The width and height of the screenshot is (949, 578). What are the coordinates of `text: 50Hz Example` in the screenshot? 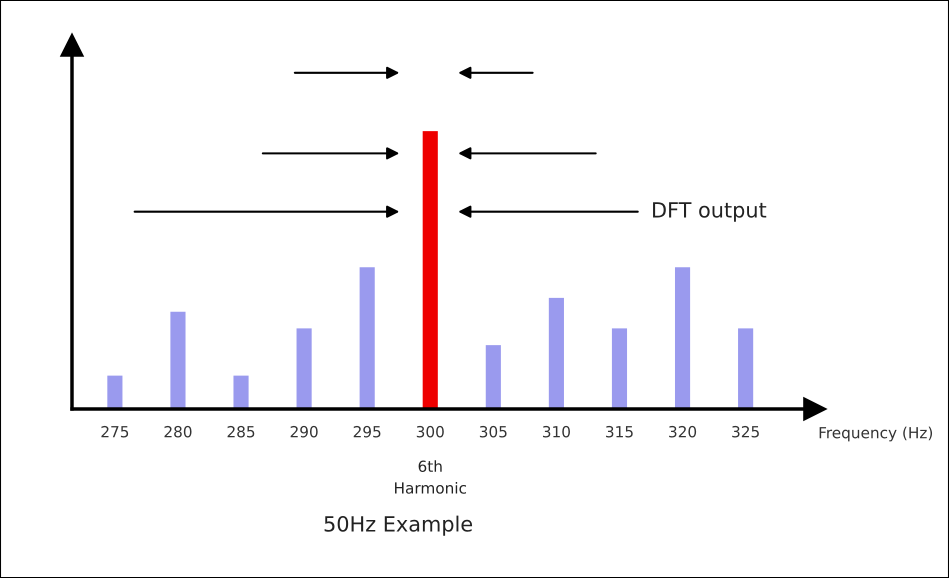 It's located at (398, 526).